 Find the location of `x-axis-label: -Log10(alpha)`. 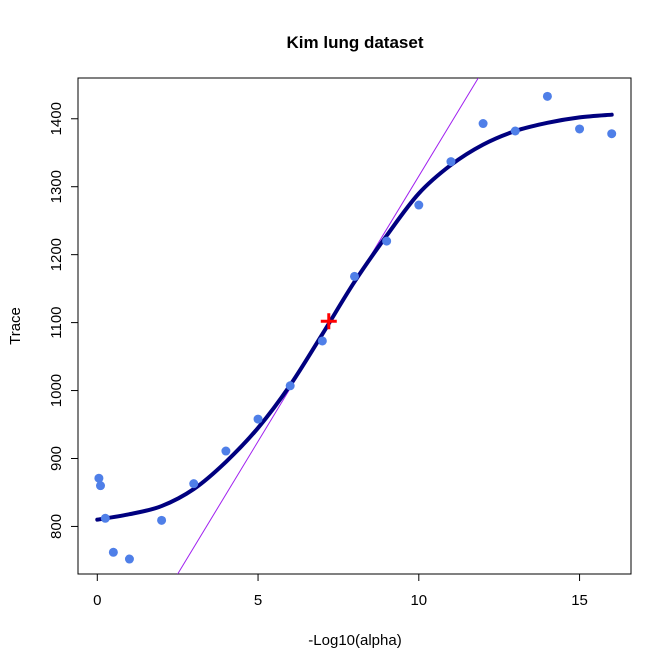

x-axis-label: -Log10(alpha) is located at coordinates (354, 640).